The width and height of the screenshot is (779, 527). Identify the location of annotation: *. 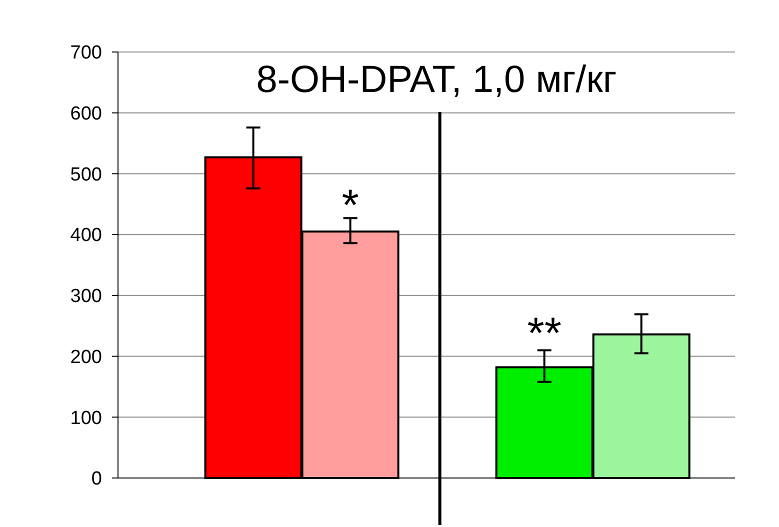
(350, 205).